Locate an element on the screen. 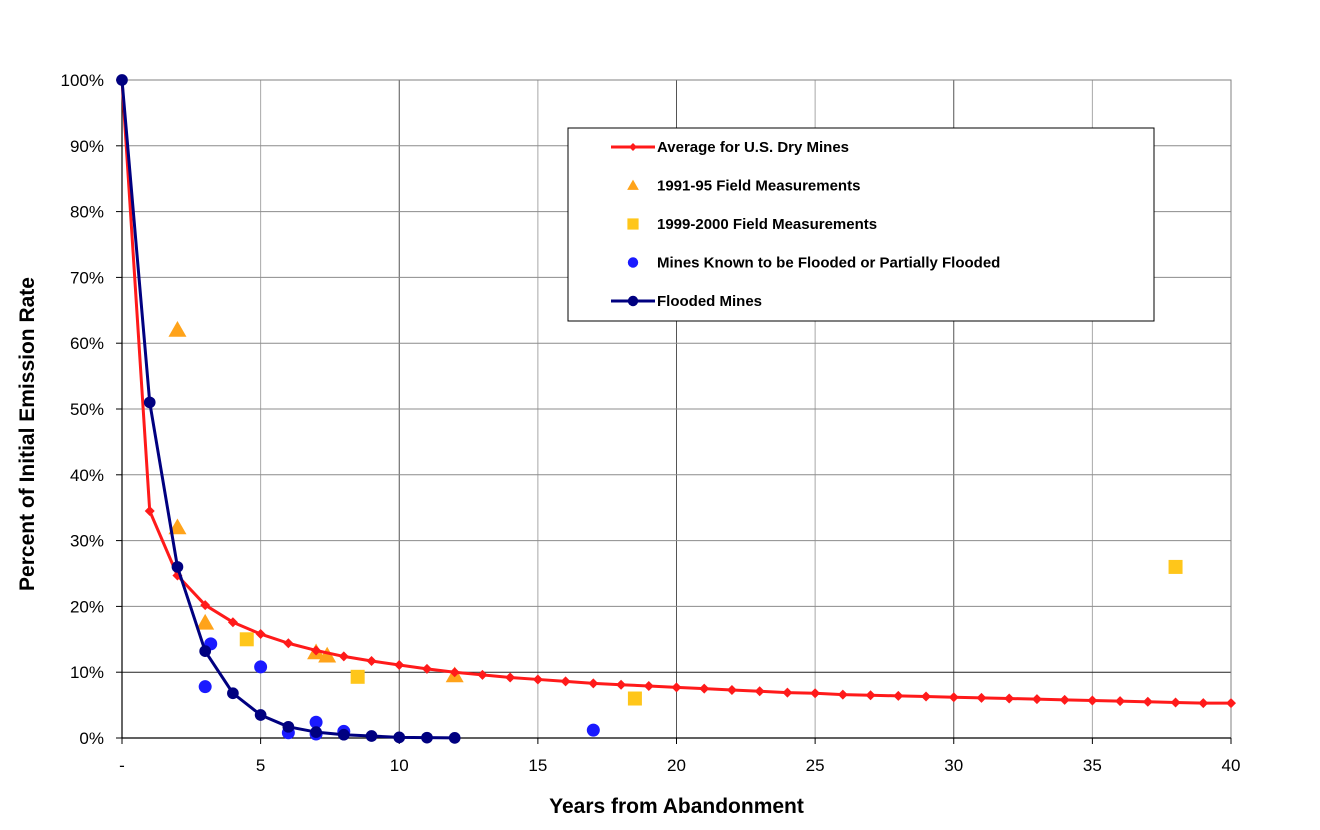  y-tick-label: 10% is located at coordinates (87, 672).